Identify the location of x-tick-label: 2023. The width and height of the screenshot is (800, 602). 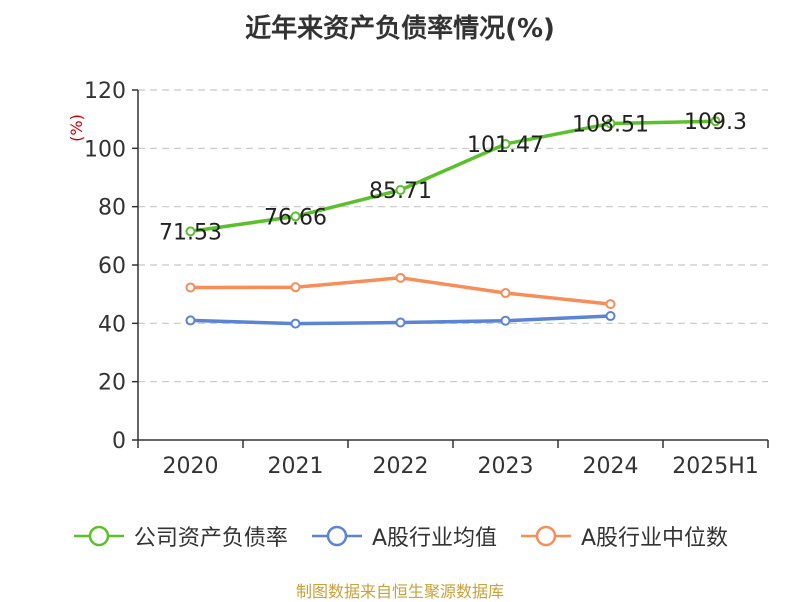
(506, 466).